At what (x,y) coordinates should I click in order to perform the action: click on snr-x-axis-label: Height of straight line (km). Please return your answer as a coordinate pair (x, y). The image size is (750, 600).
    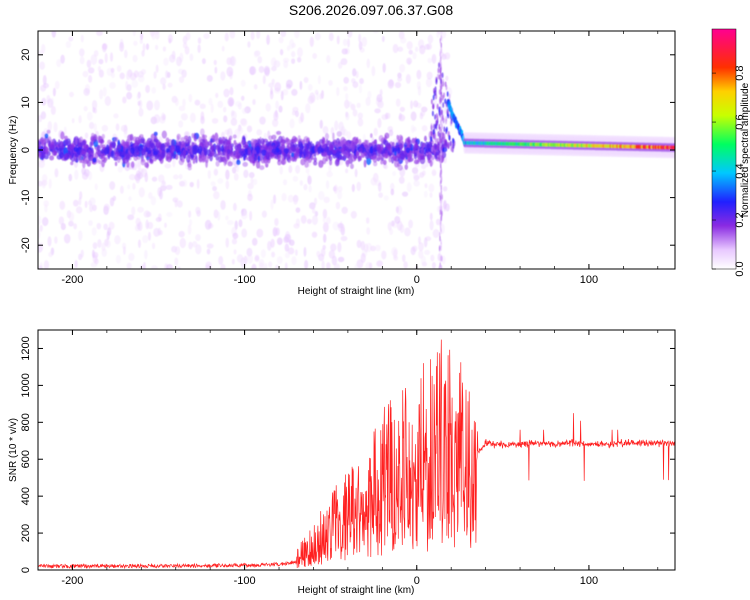
    Looking at the image, I should click on (356, 590).